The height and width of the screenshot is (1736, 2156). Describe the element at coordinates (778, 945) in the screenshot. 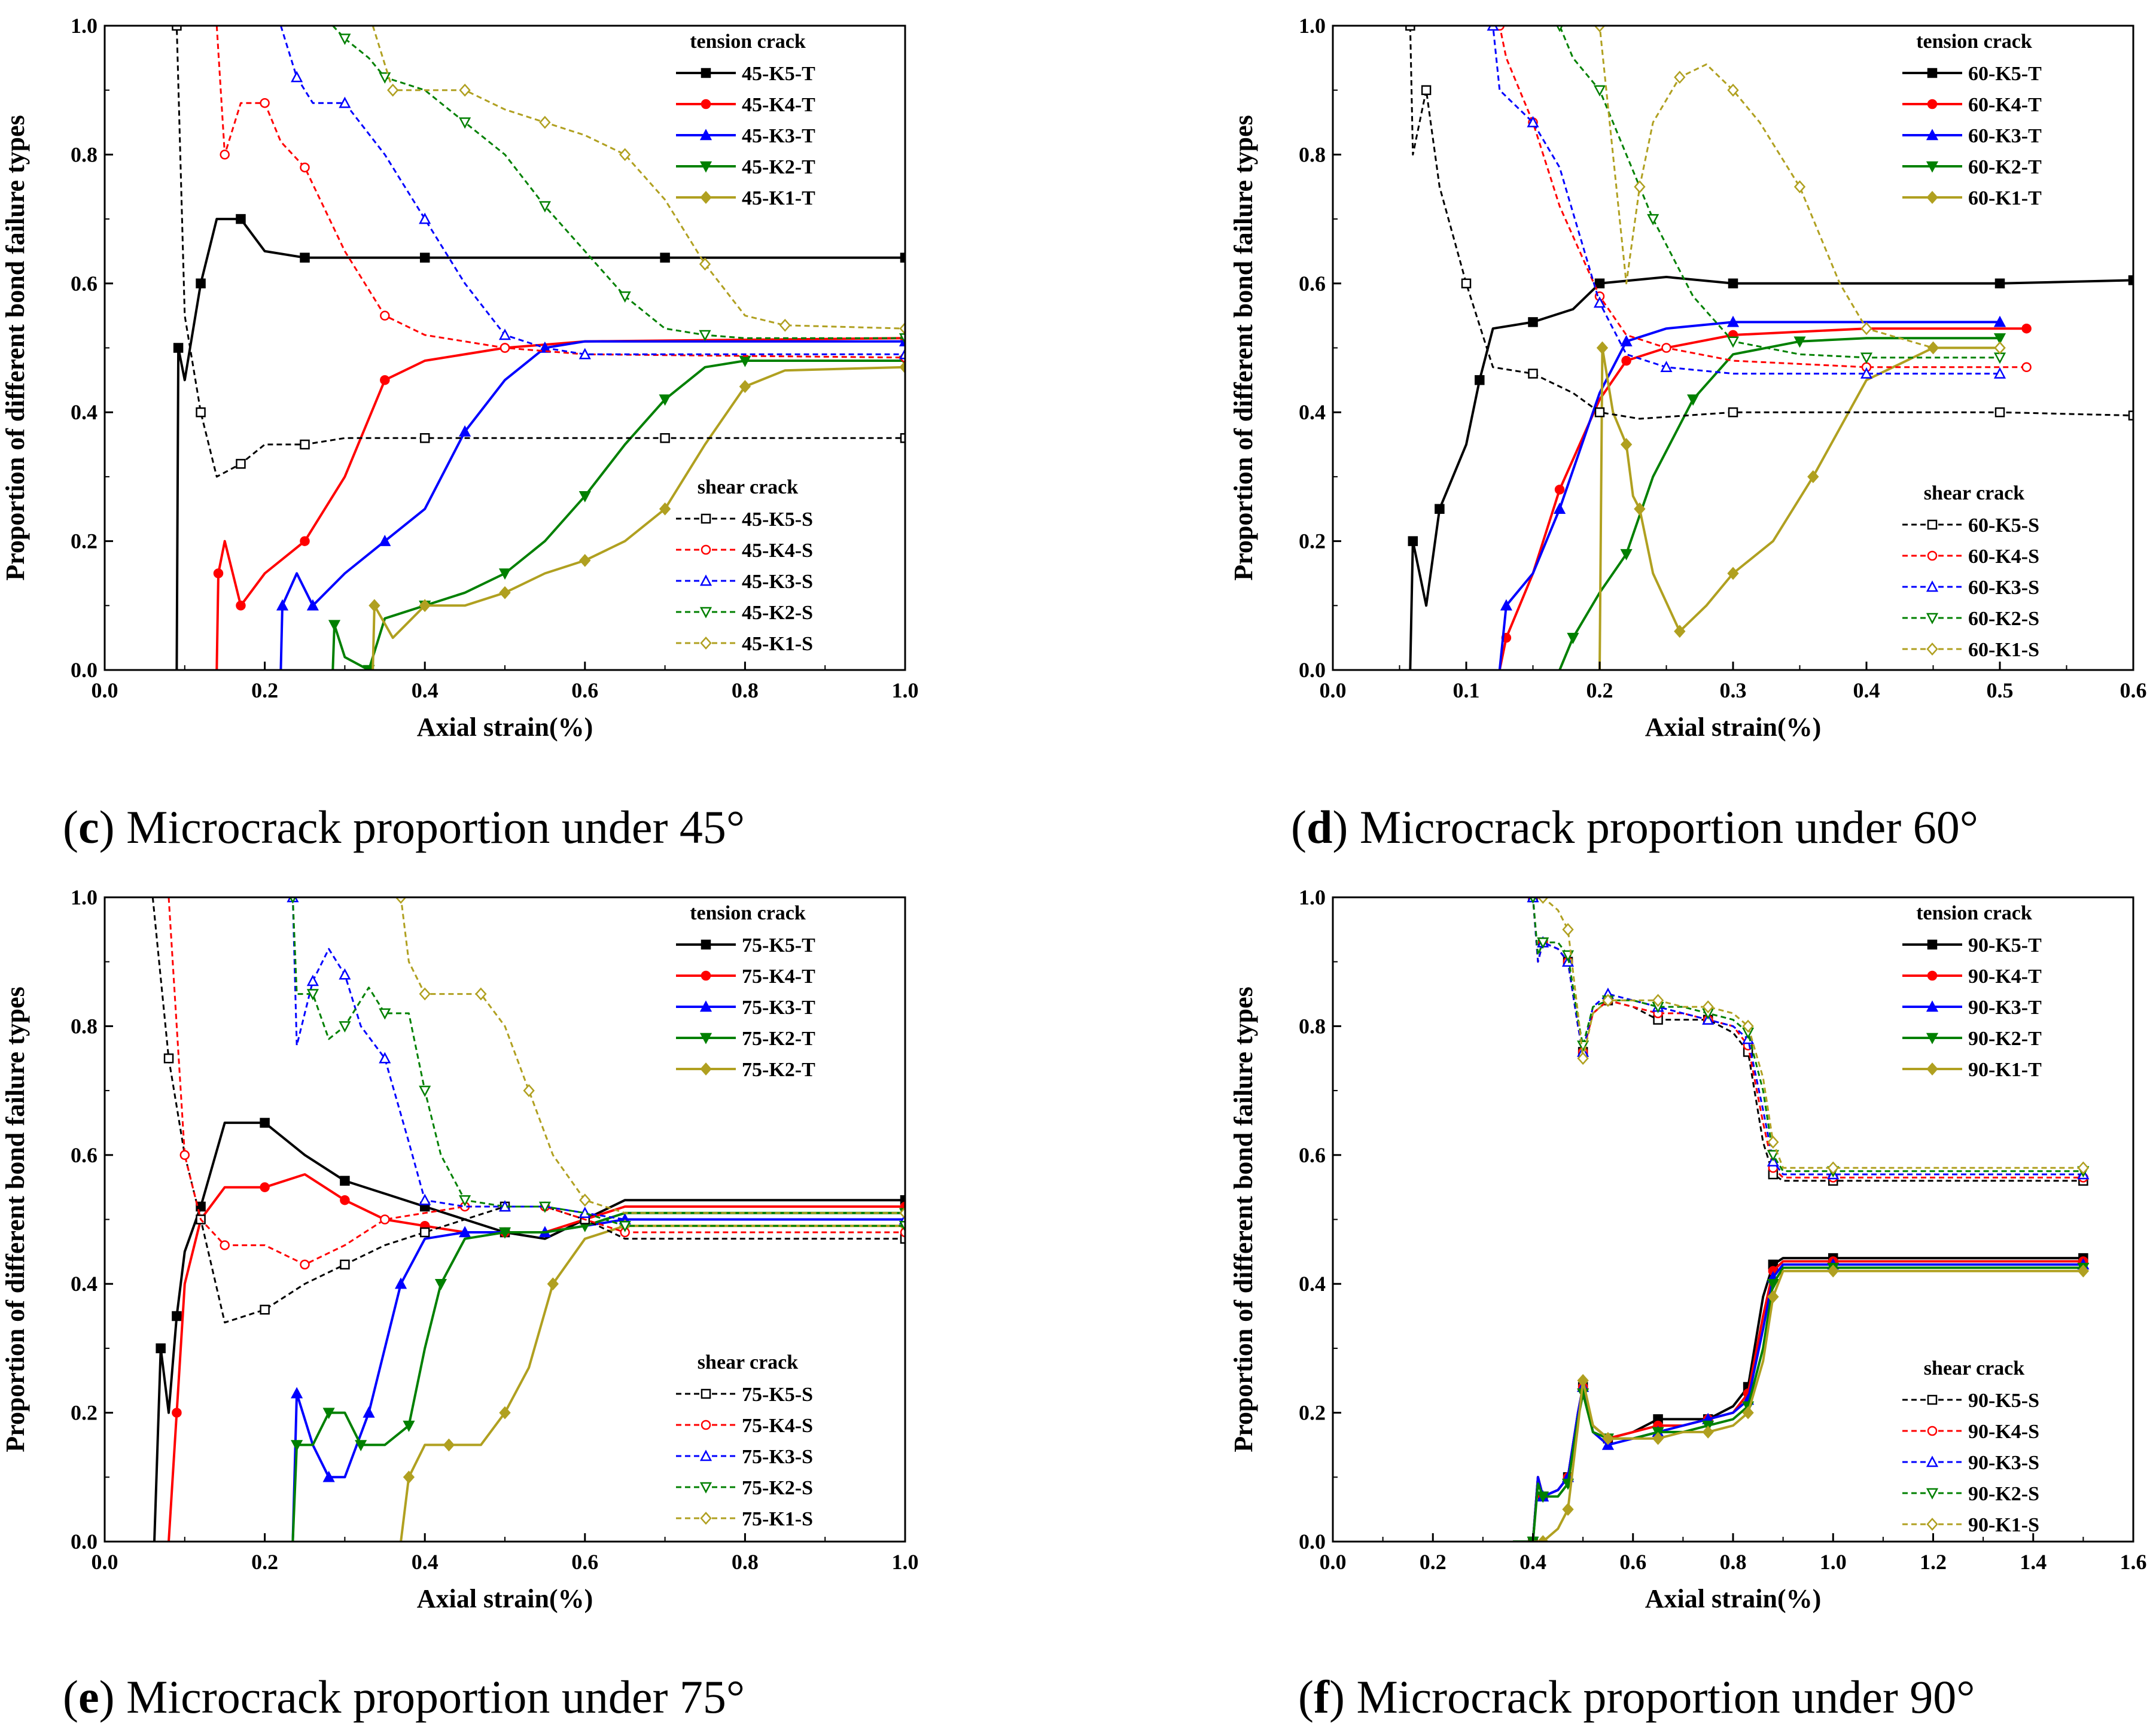

I see `legend-label-75-K5-T: 75-K5-T` at that location.